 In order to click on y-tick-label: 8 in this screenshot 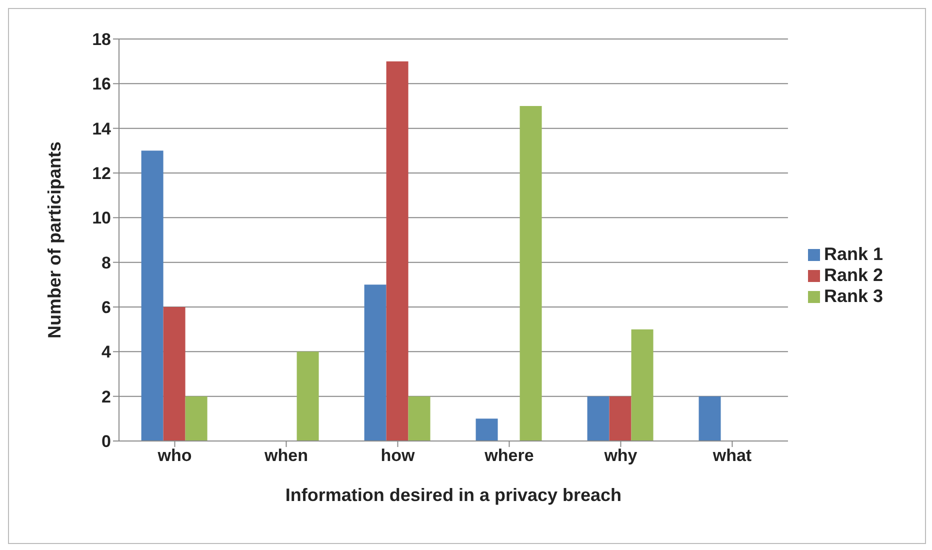, I will do `click(106, 262)`.